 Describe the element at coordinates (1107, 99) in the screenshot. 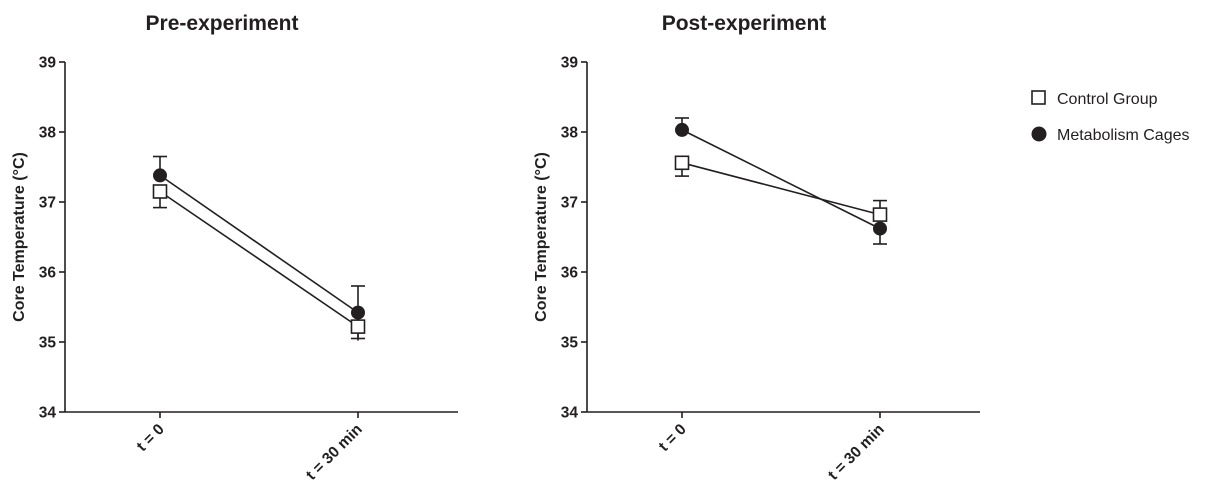

I see `legend-label-control-group: Control Group` at that location.